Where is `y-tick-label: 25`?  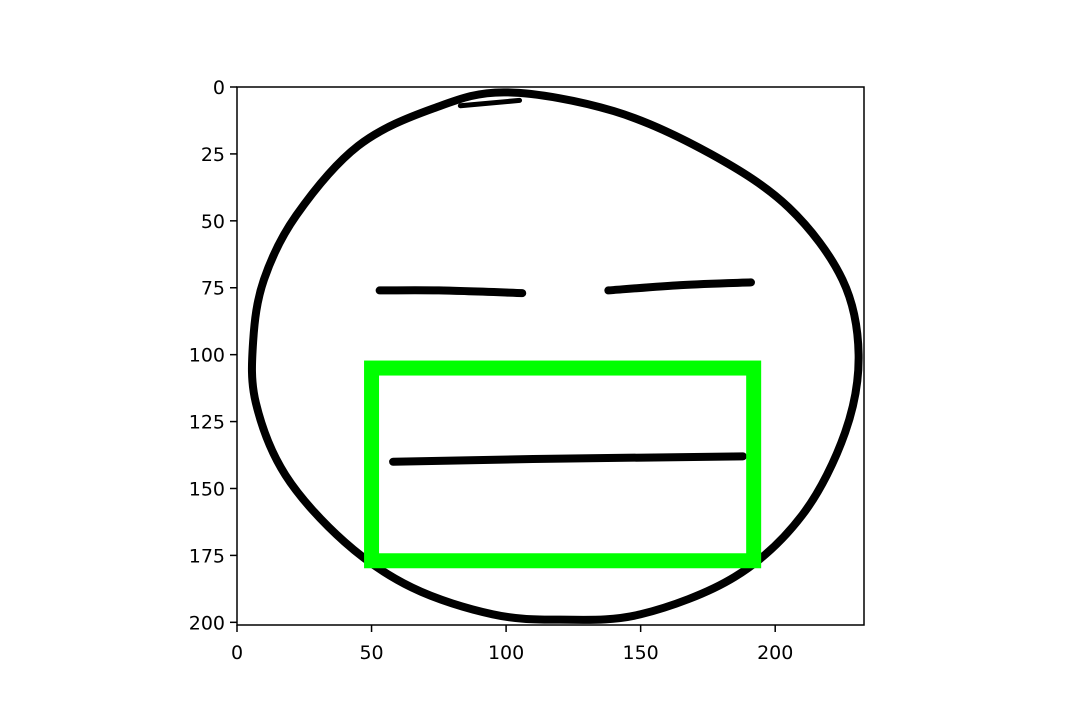 y-tick-label: 25 is located at coordinates (213, 155).